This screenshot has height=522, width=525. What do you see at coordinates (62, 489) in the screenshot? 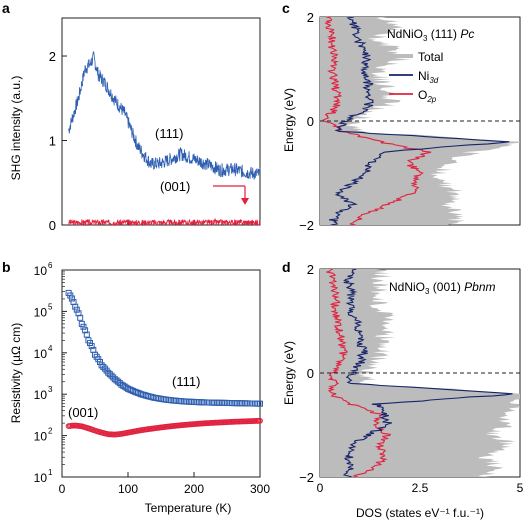
I see `panel-b-xtick-label: 0` at bounding box center [62, 489].